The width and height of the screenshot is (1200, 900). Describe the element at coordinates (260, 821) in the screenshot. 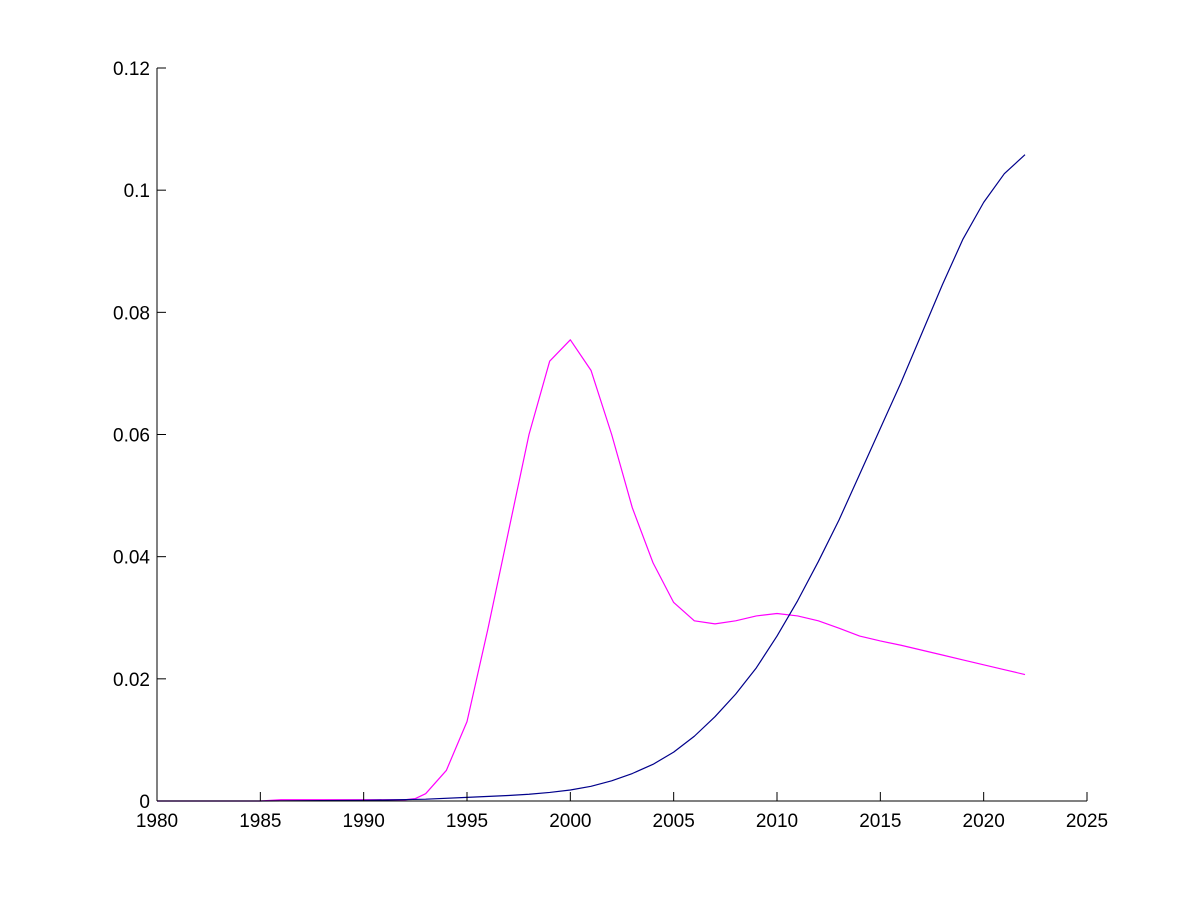

I see `x-tick-label: 1985` at that location.